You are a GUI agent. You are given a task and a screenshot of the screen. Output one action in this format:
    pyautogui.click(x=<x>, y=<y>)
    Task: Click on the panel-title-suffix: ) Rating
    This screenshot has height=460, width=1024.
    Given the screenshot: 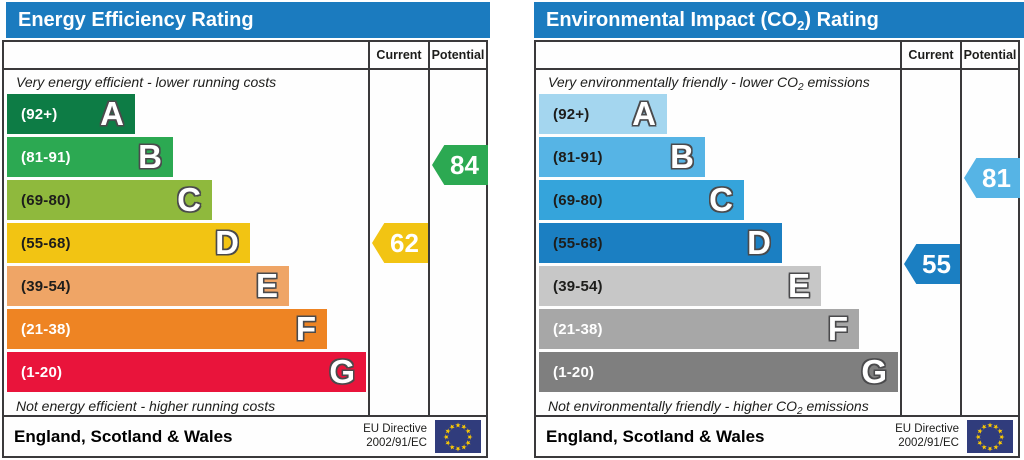 What is the action you would take?
    pyautogui.click(x=841, y=20)
    